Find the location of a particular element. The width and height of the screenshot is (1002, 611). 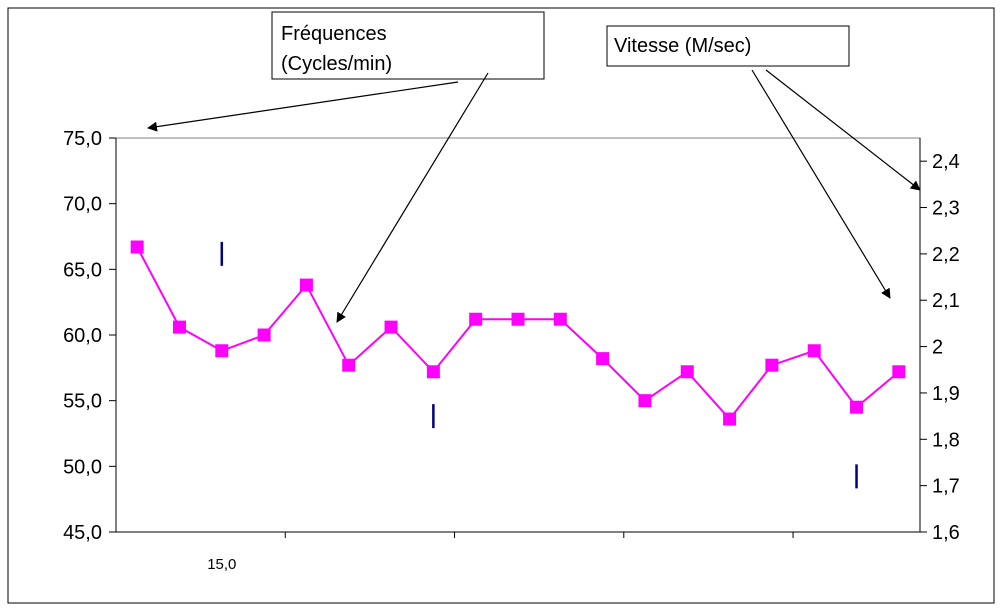

right-axis-tick-label: 2,3 is located at coordinates (946, 209).